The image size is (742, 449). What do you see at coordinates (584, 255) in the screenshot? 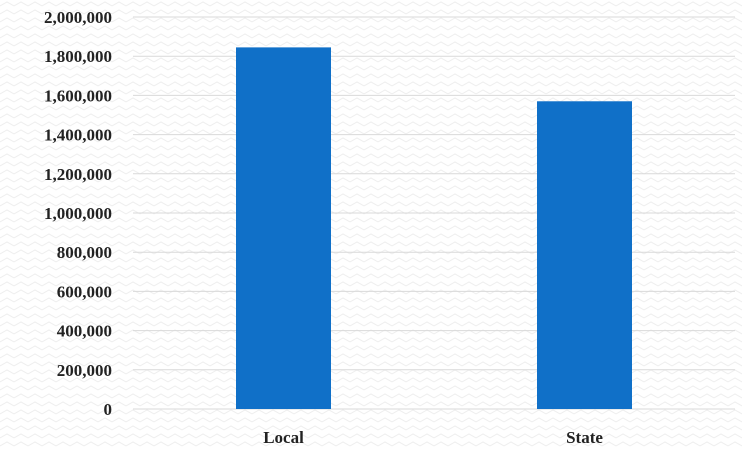
I see `bar-state` at bounding box center [584, 255].